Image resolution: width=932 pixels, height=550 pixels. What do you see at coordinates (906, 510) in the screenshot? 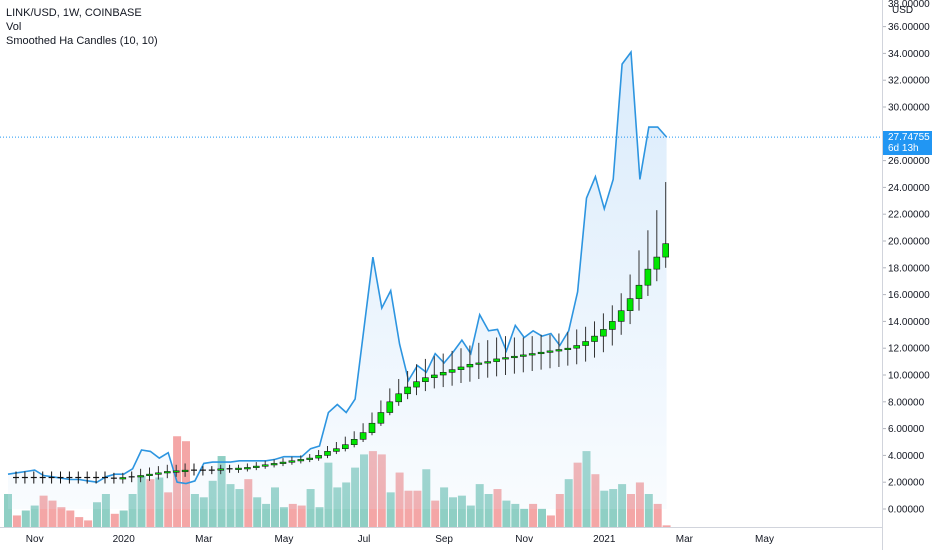
I see `price-axis-label: 0.00000` at bounding box center [906, 510].